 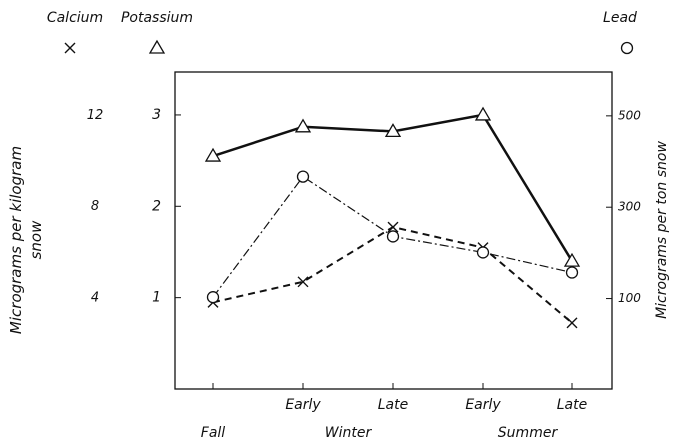 What do you see at coordinates (629, 207) in the screenshot?
I see `y2-tick-label: 300` at bounding box center [629, 207].